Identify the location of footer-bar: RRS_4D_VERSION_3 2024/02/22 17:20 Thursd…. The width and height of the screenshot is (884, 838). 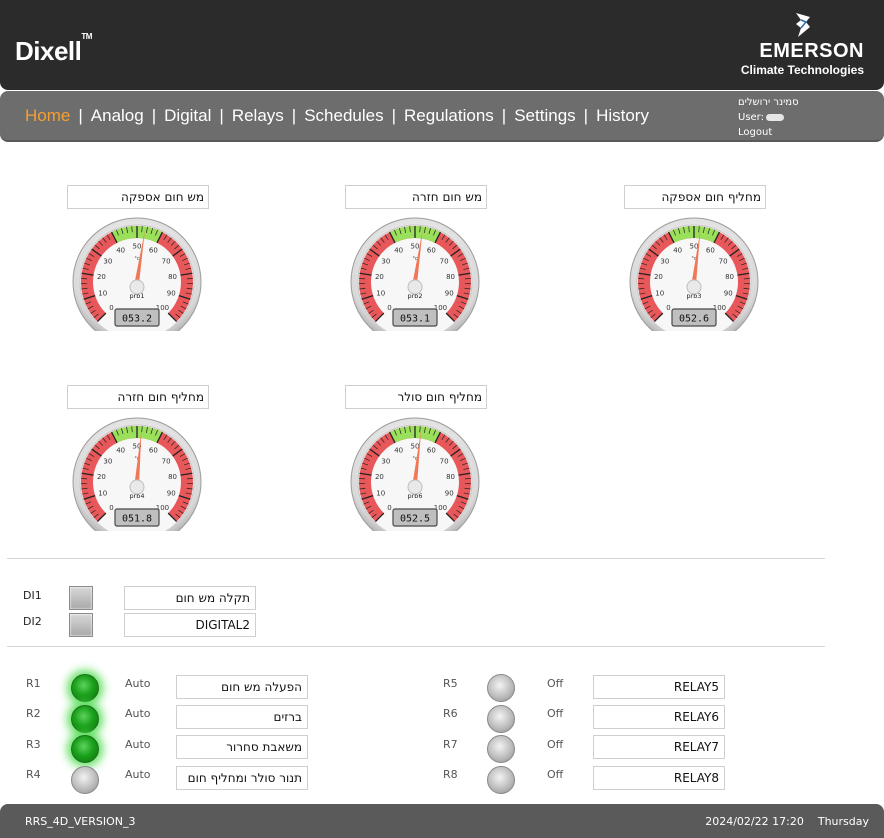
(442, 821).